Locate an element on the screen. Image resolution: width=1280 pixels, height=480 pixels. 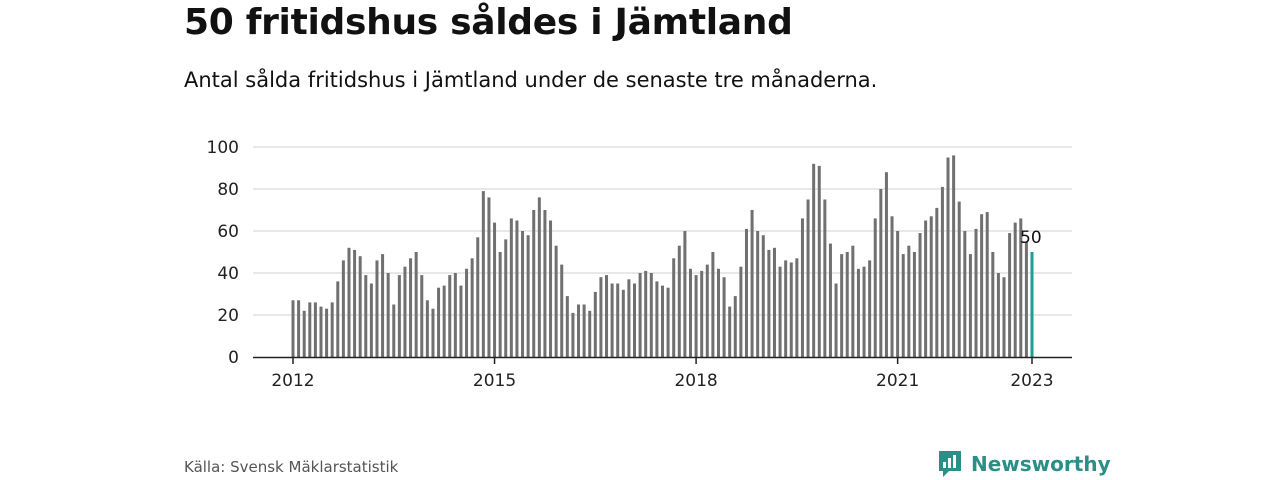
y-tick-label: 40 is located at coordinates (228, 274).